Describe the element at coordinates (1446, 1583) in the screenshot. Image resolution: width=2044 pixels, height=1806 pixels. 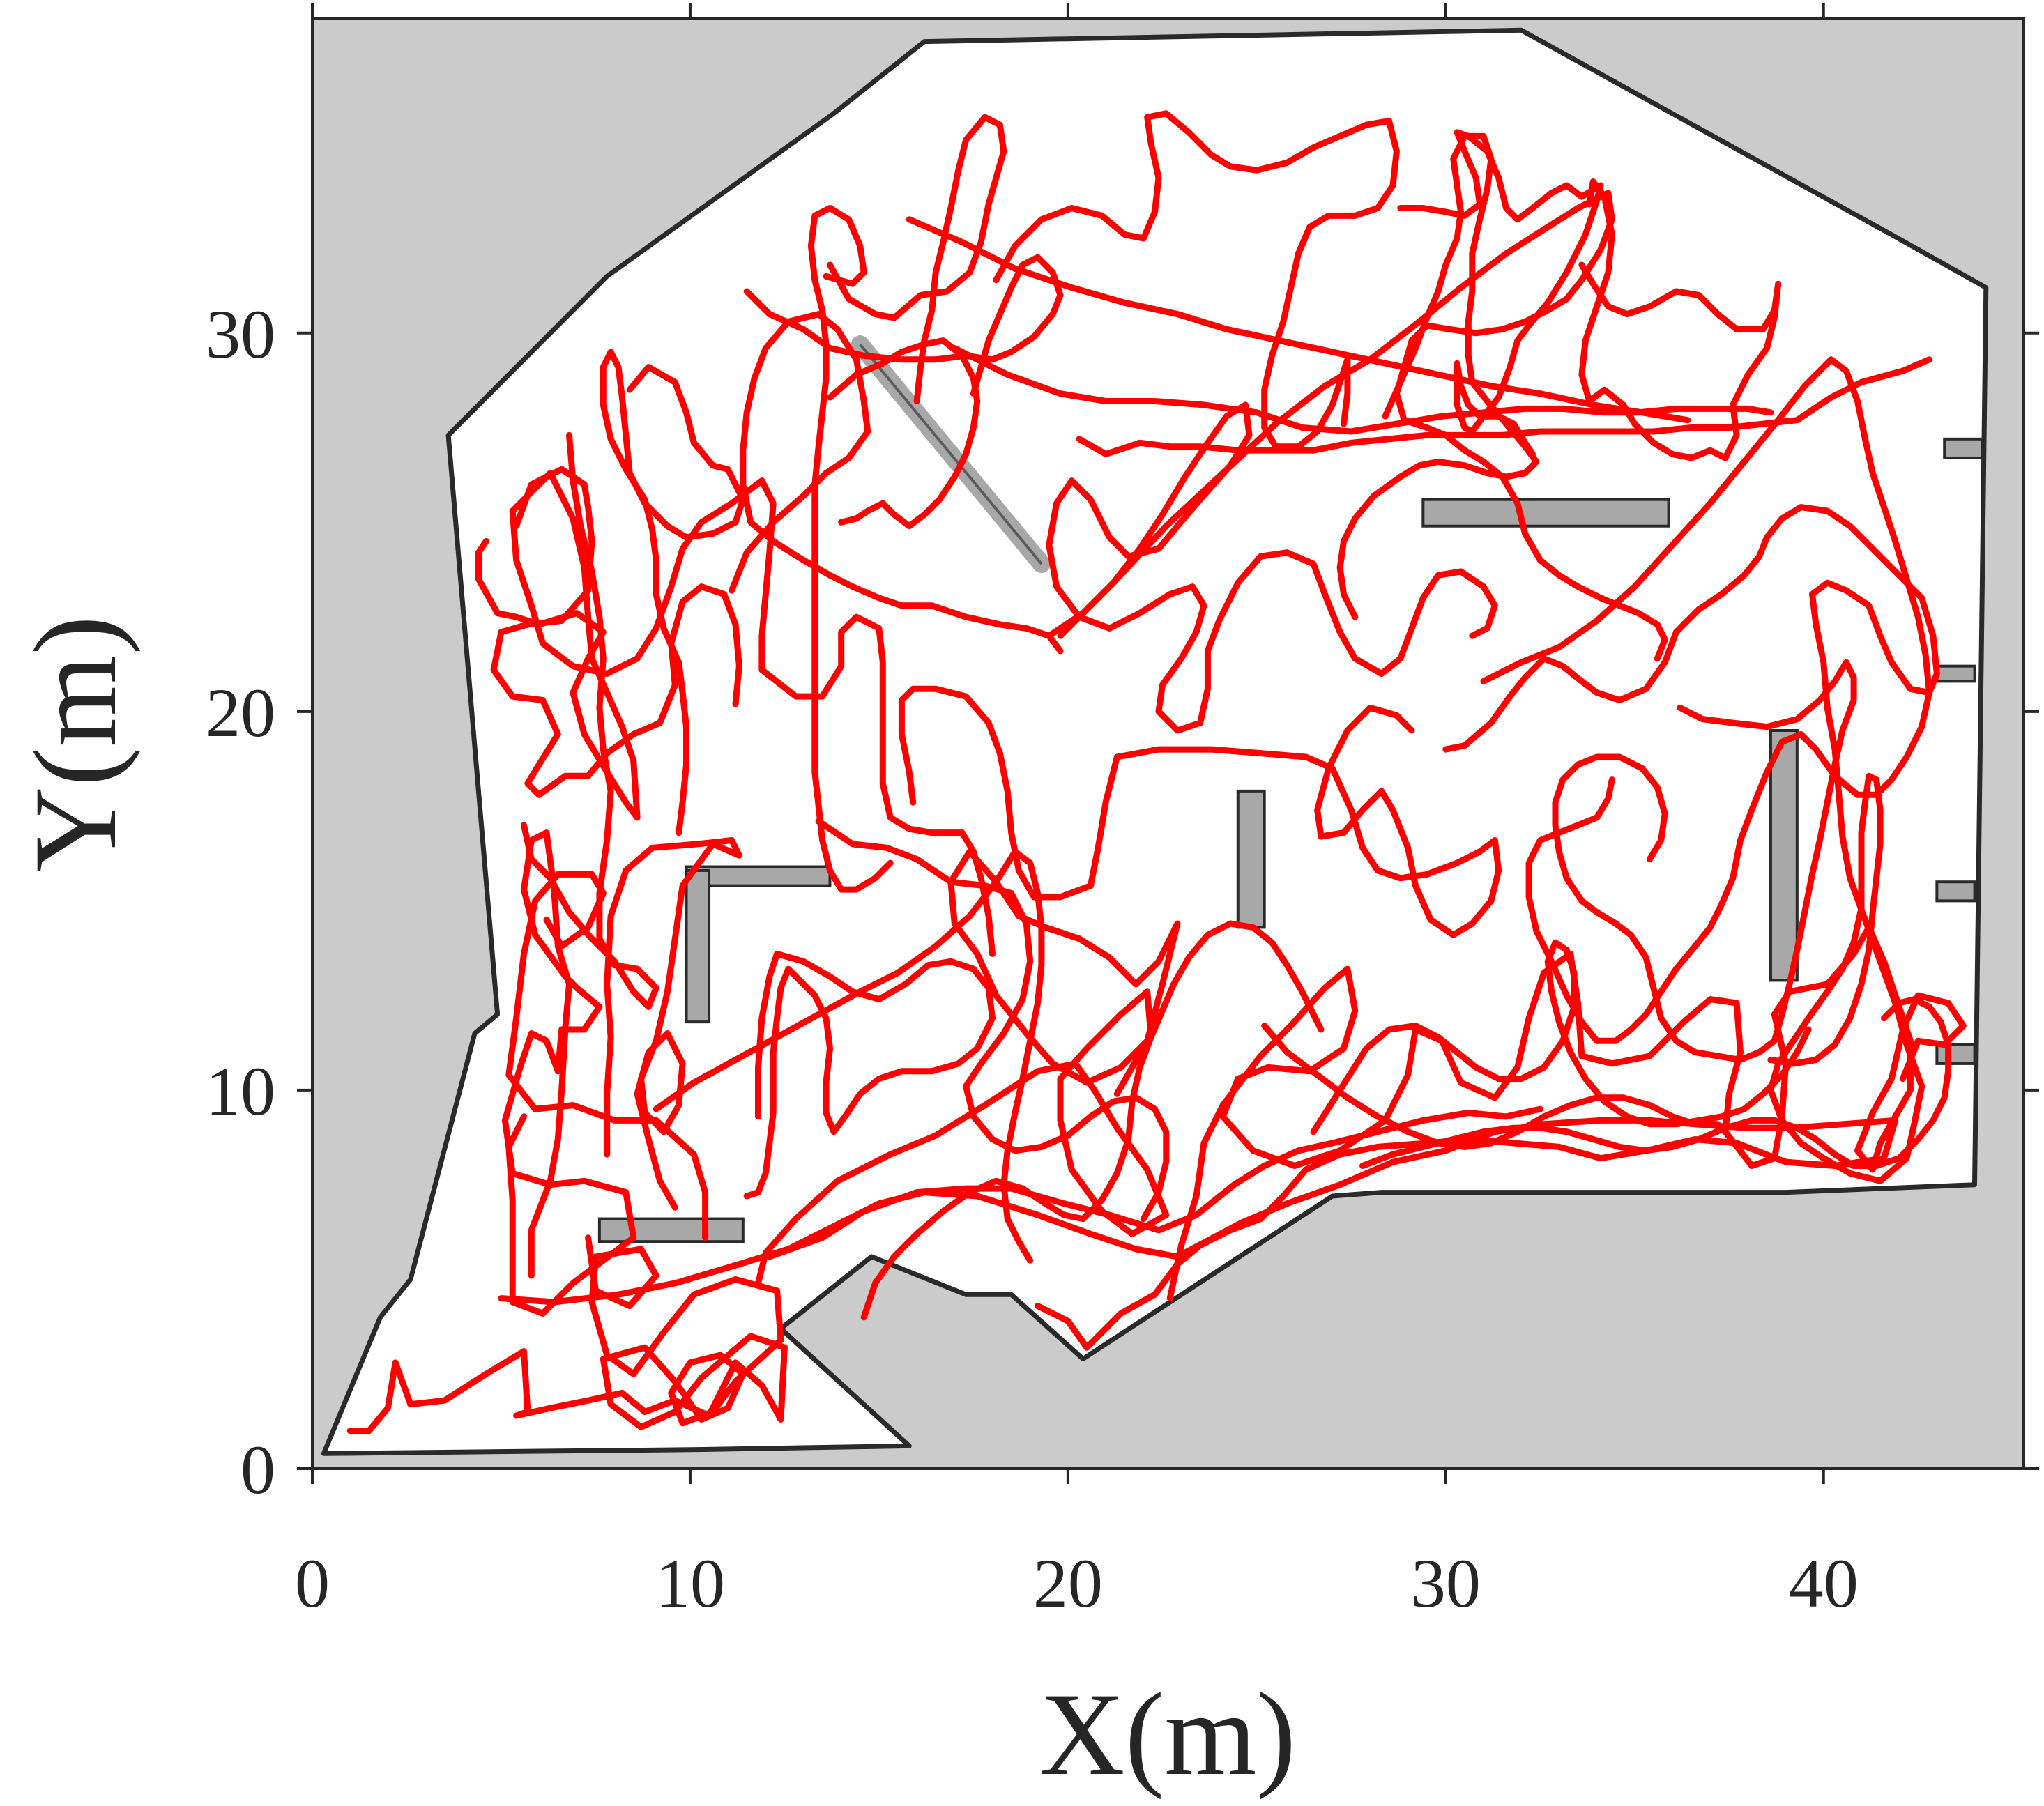
I see `x-tick-label: 30` at that location.